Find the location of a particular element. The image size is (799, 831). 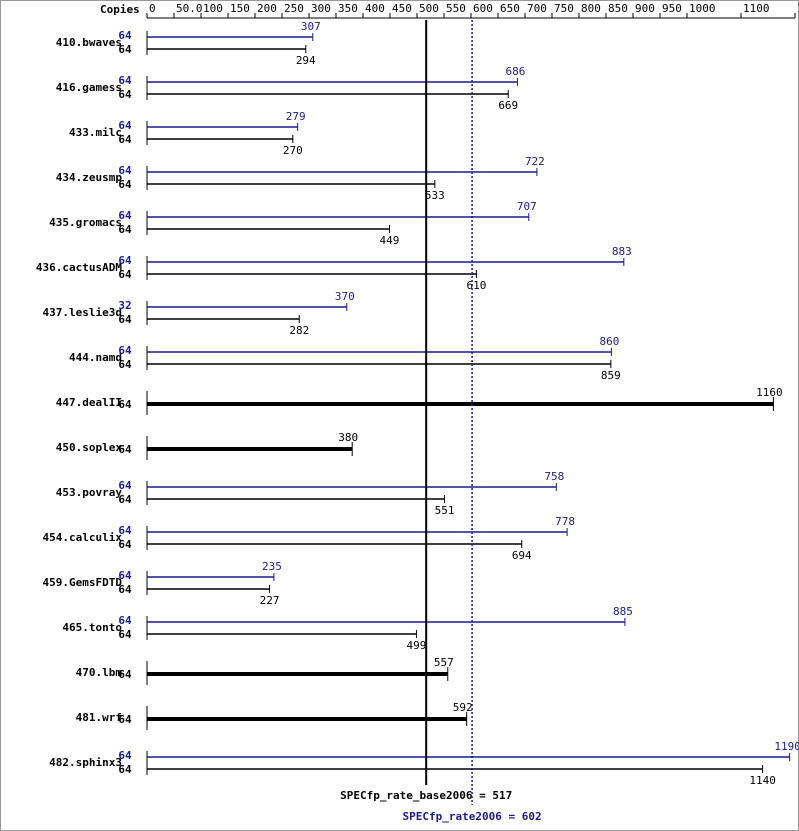

value-label: 307 is located at coordinates (311, 26).